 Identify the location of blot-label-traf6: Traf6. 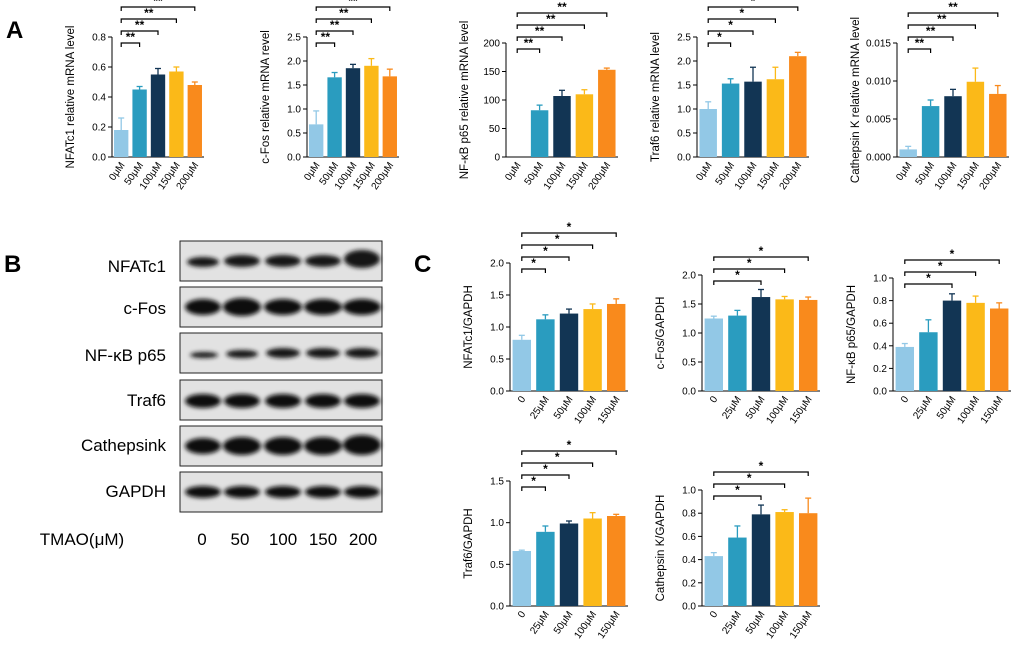
(146, 400).